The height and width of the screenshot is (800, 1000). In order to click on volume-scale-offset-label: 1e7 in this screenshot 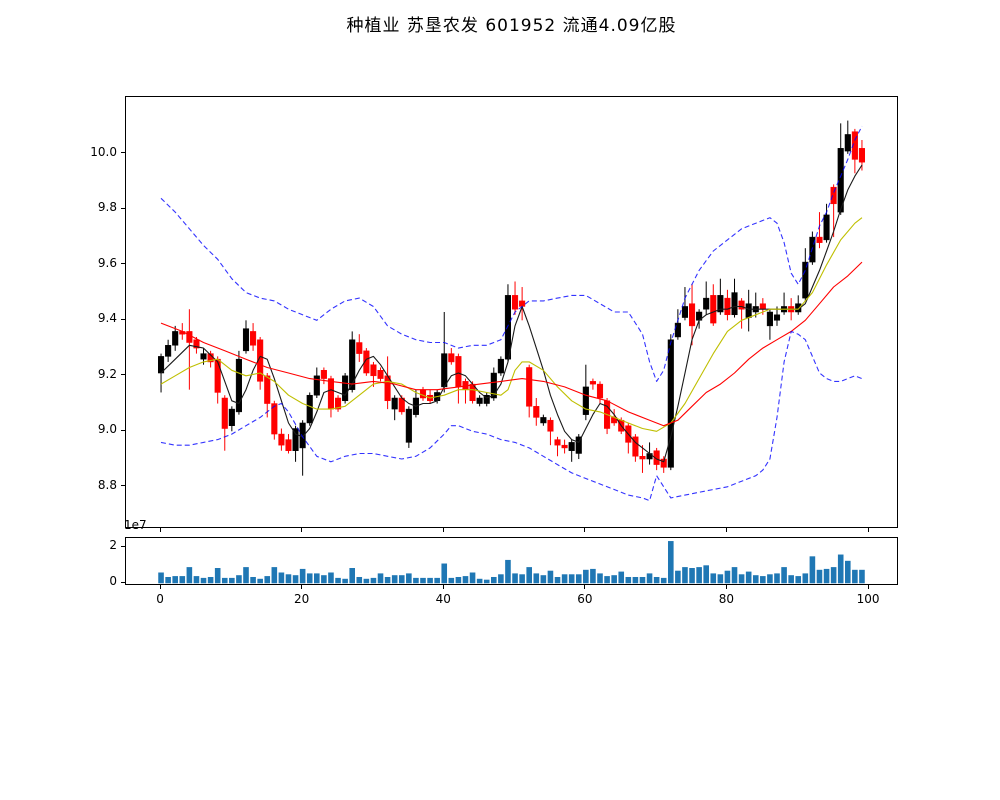, I will do `click(135, 525)`.